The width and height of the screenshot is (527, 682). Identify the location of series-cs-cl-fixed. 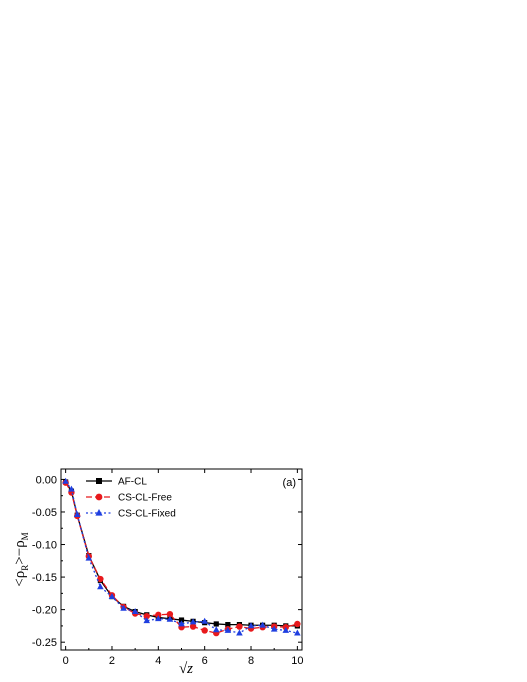
(181, 556).